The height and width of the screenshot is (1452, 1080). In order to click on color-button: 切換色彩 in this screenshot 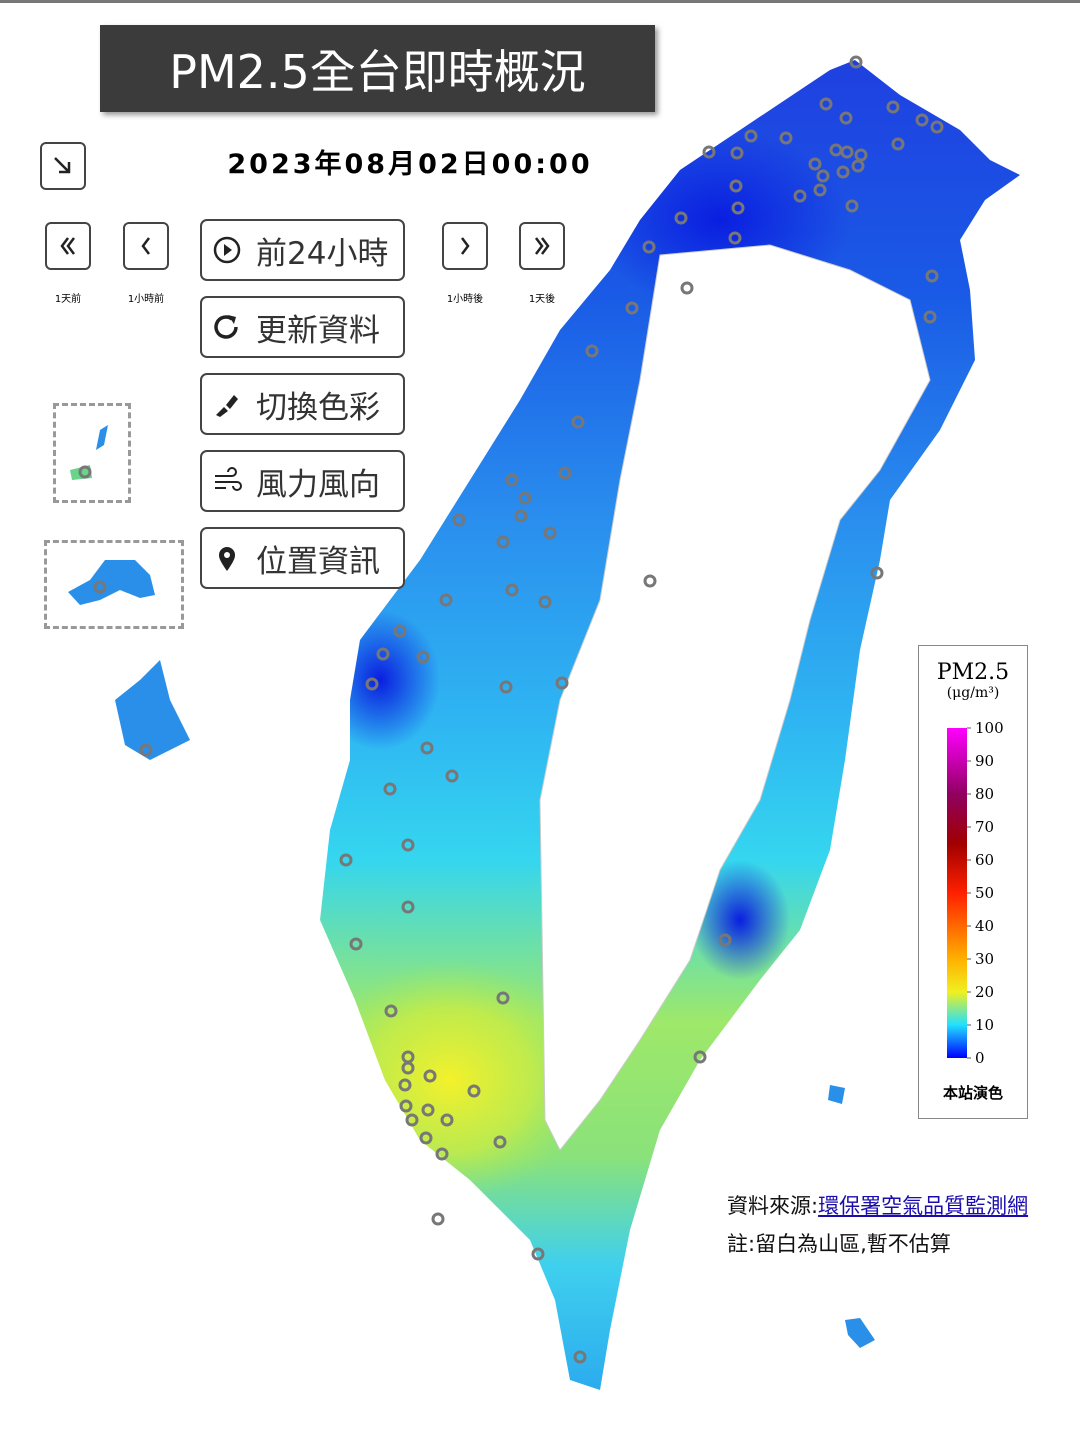, I will do `click(302, 404)`.